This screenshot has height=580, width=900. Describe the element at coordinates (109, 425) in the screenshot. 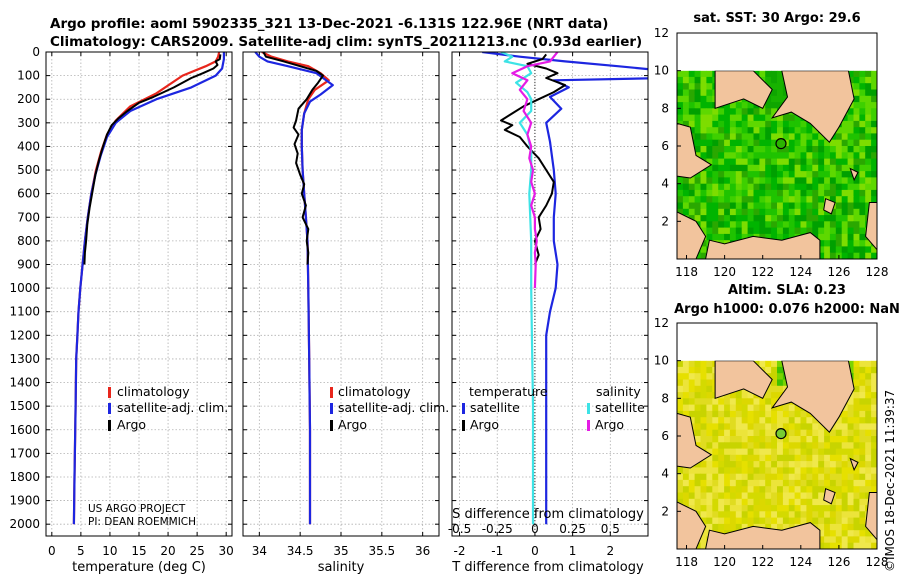

I see `legend-argo-swatch` at that location.